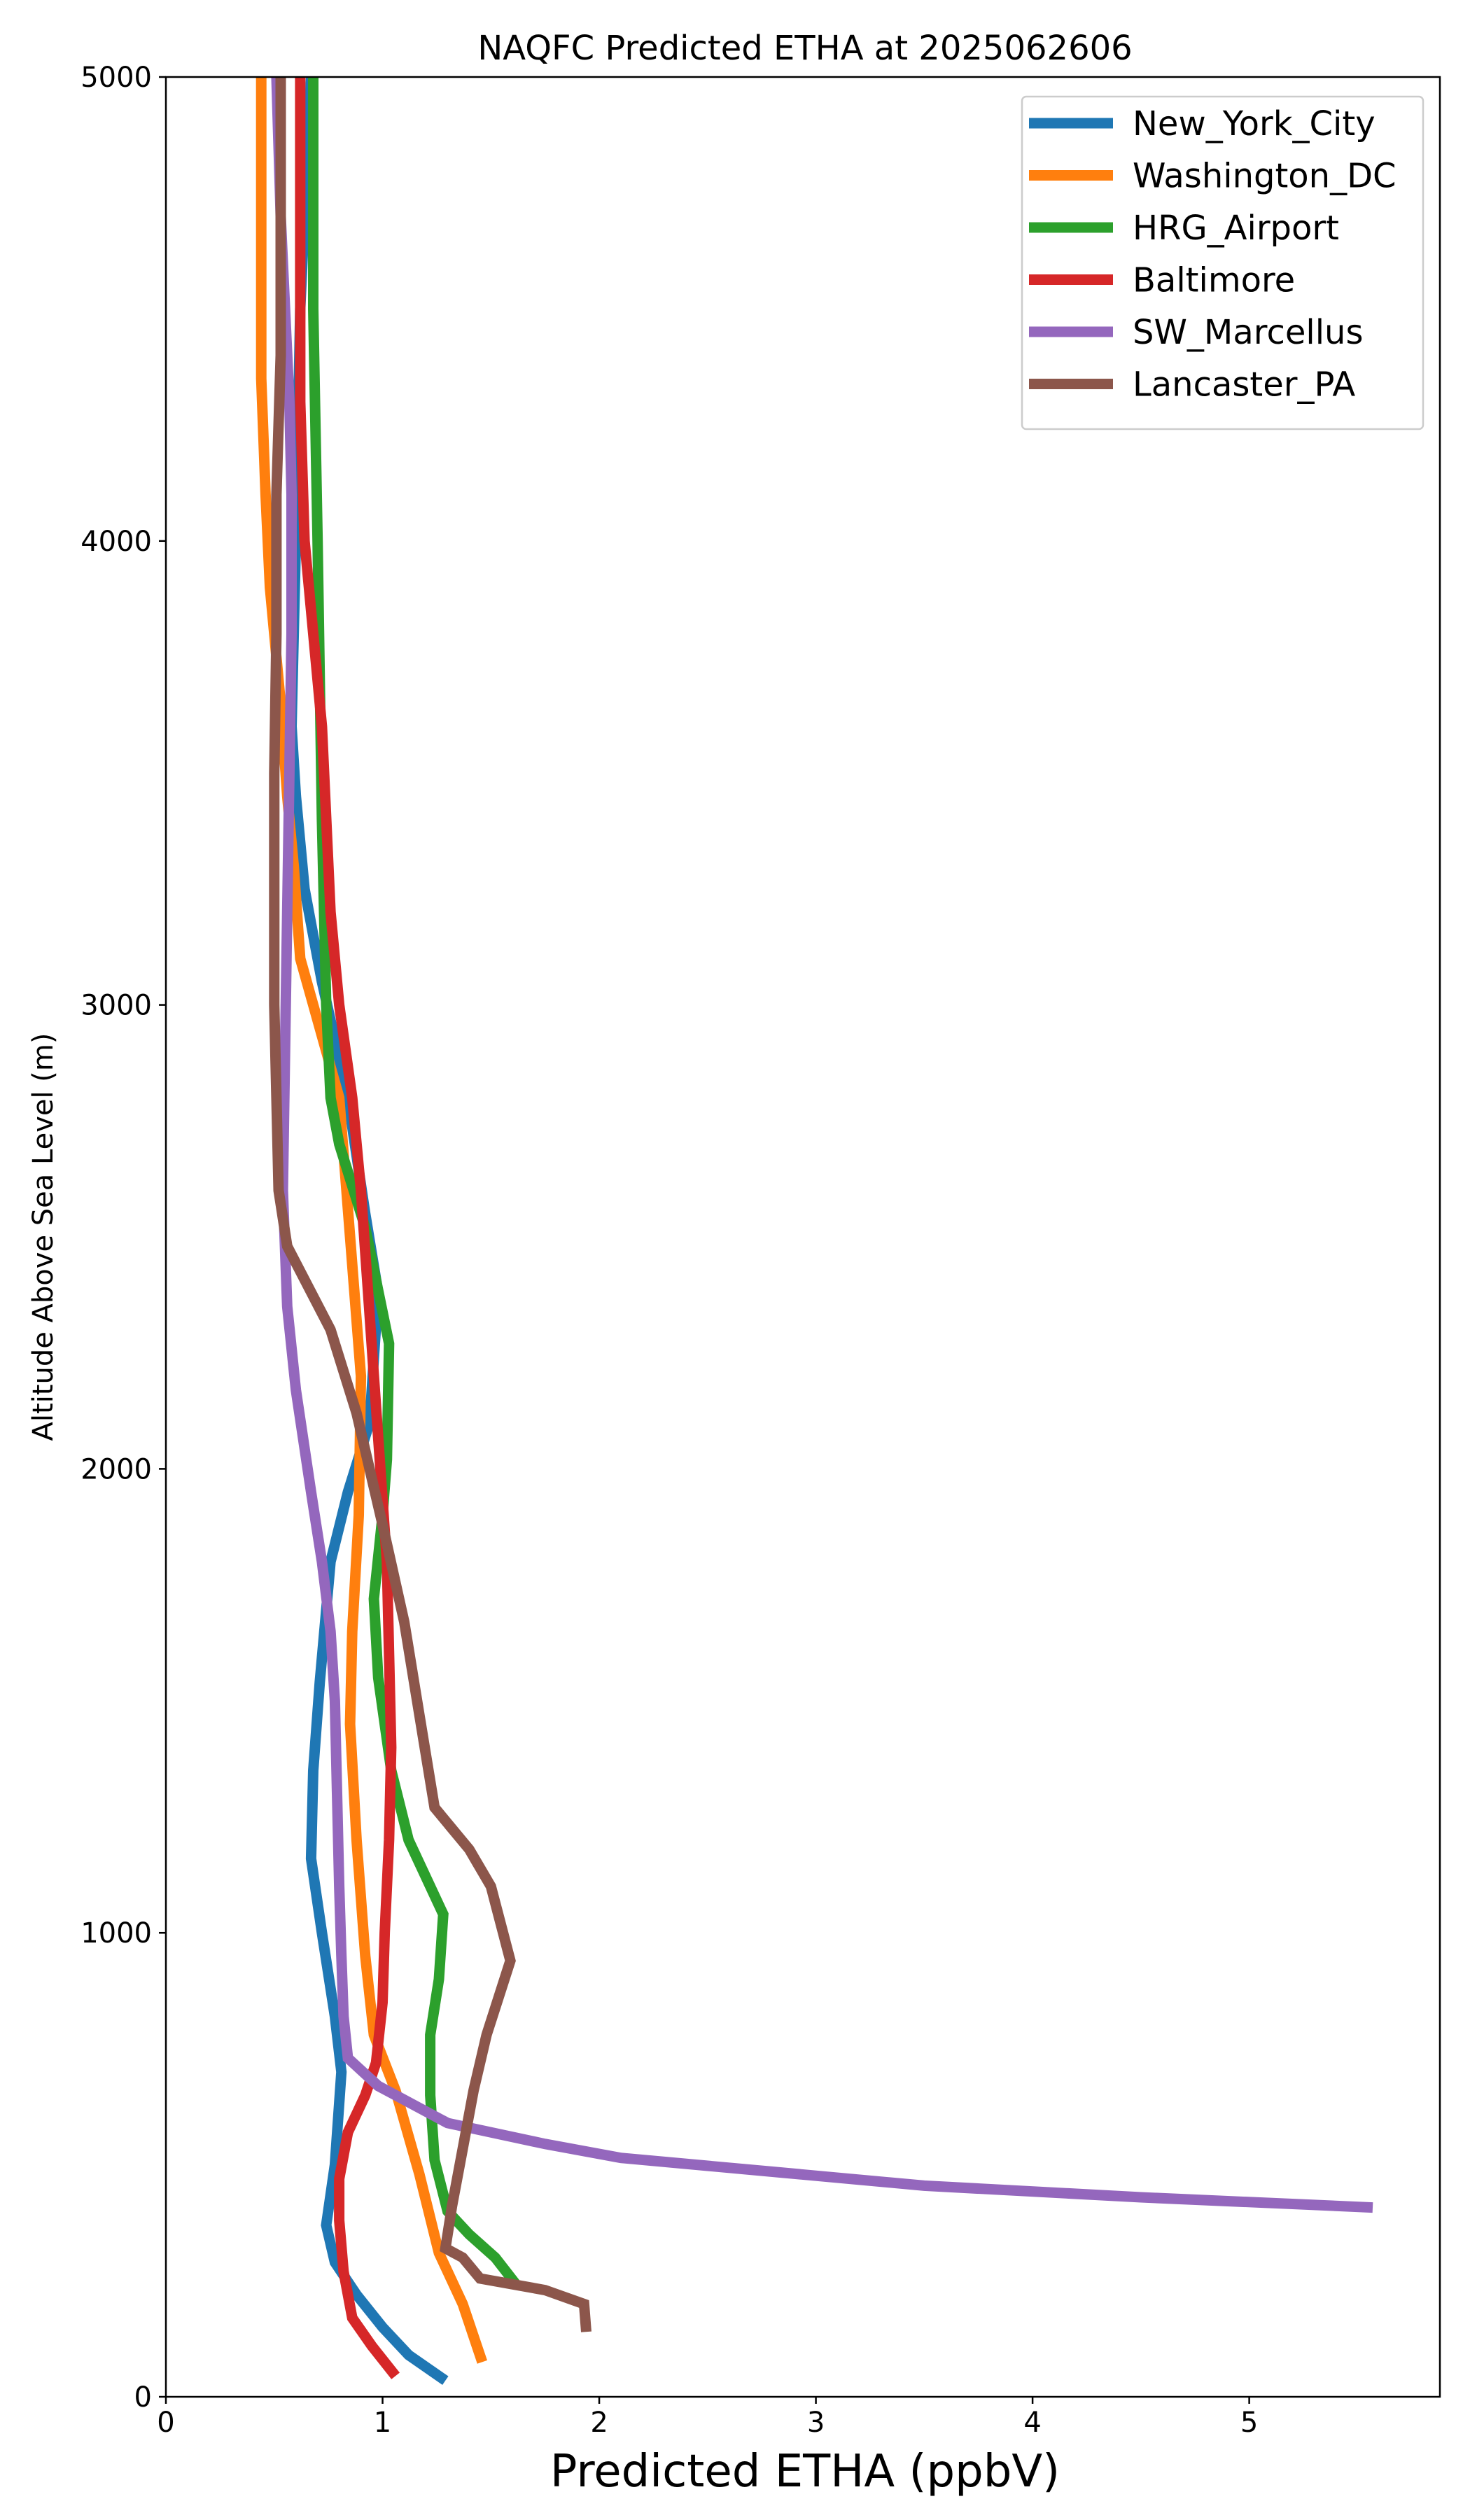 The image size is (1470, 2520). Describe the element at coordinates (347, 1228) in the screenshot. I see `series-line-Baltimore` at that location.